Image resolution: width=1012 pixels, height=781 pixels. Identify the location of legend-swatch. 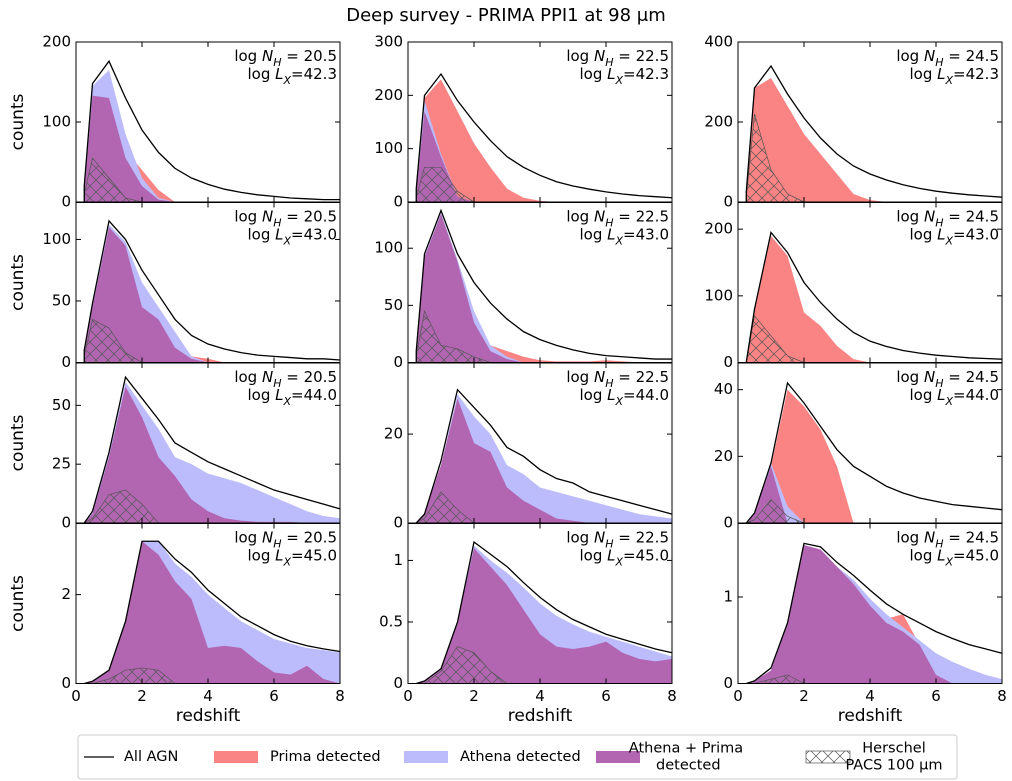
(828, 757).